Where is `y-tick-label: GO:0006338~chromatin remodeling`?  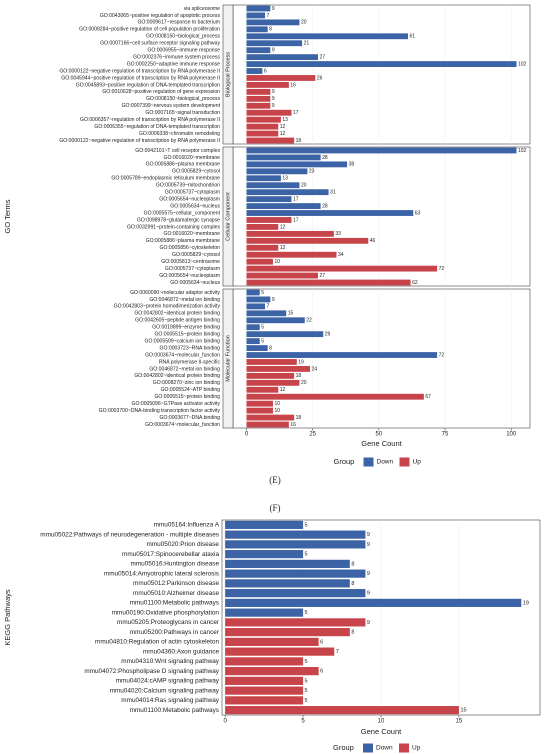 y-tick-label: GO:0006338~chromatin remodeling is located at coordinates (179, 134).